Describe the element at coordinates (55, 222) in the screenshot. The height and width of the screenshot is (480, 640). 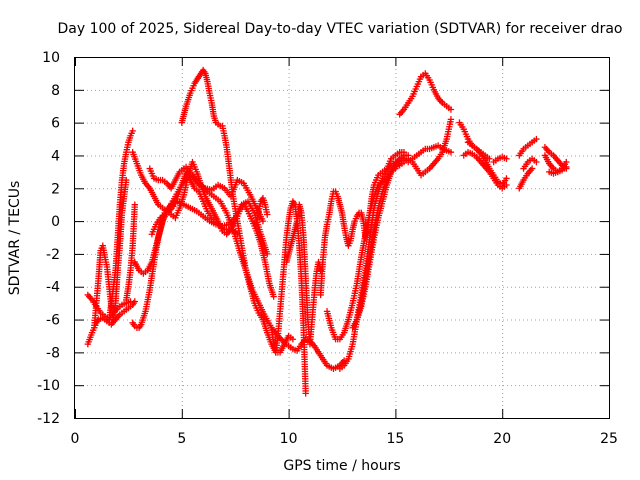
I see `y-tick-label: 0` at that location.